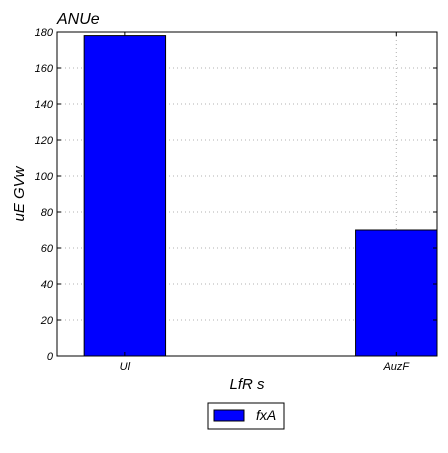 The height and width of the screenshot is (453, 448). I want to click on y-tick-label: 0, so click(50, 357).